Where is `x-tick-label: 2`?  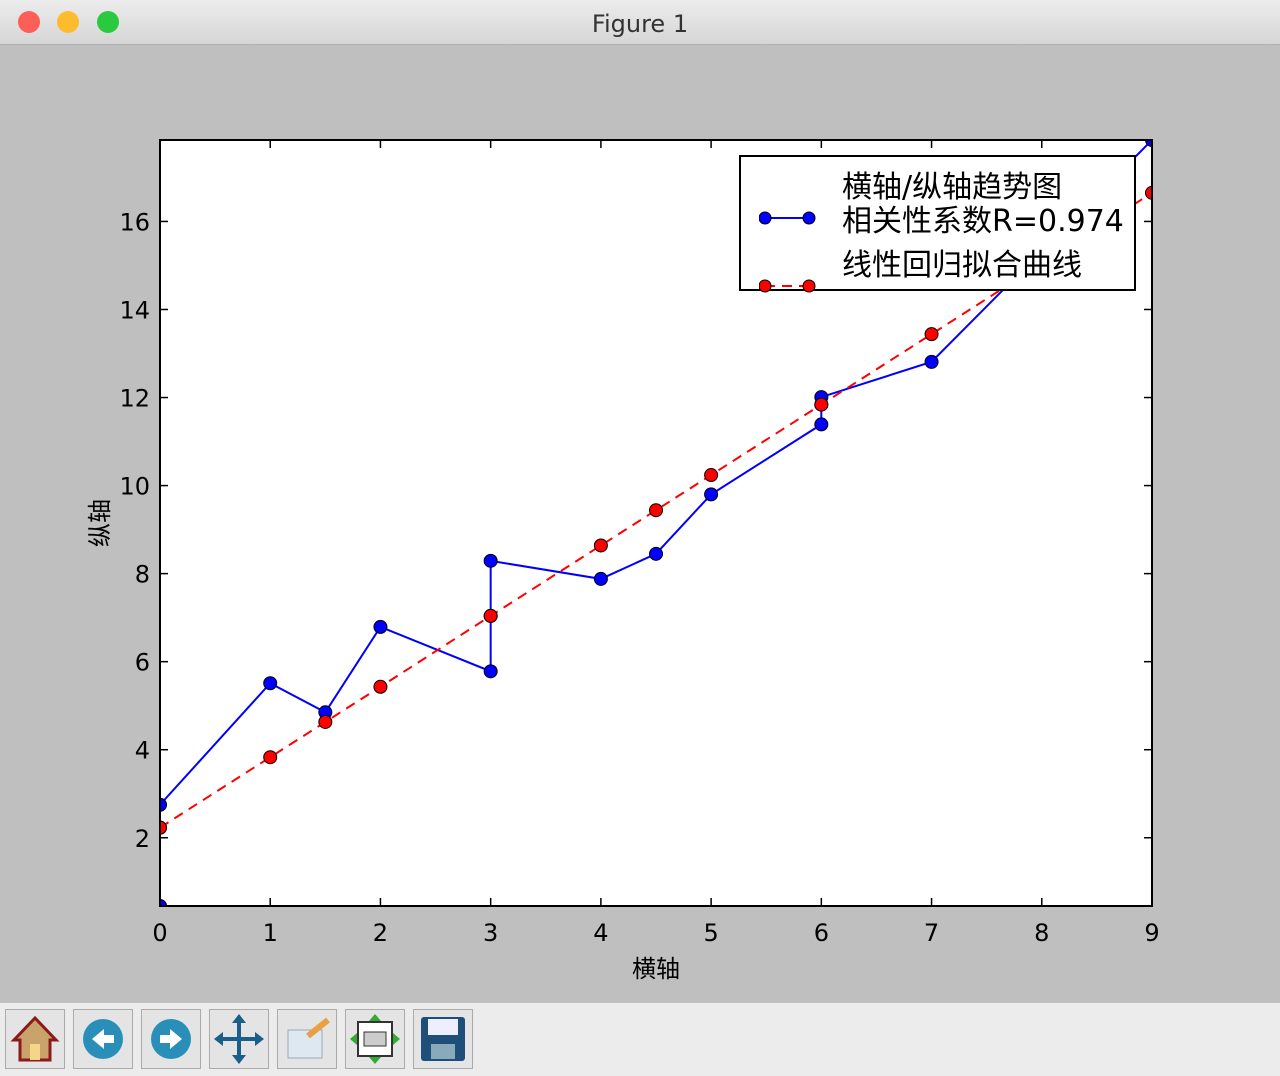
x-tick-label: 2 is located at coordinates (380, 933).